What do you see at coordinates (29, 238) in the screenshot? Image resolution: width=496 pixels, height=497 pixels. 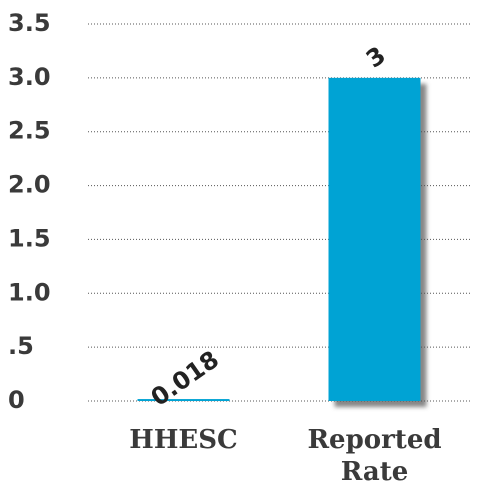 I see `y-tick-label: 1.5` at bounding box center [29, 238].